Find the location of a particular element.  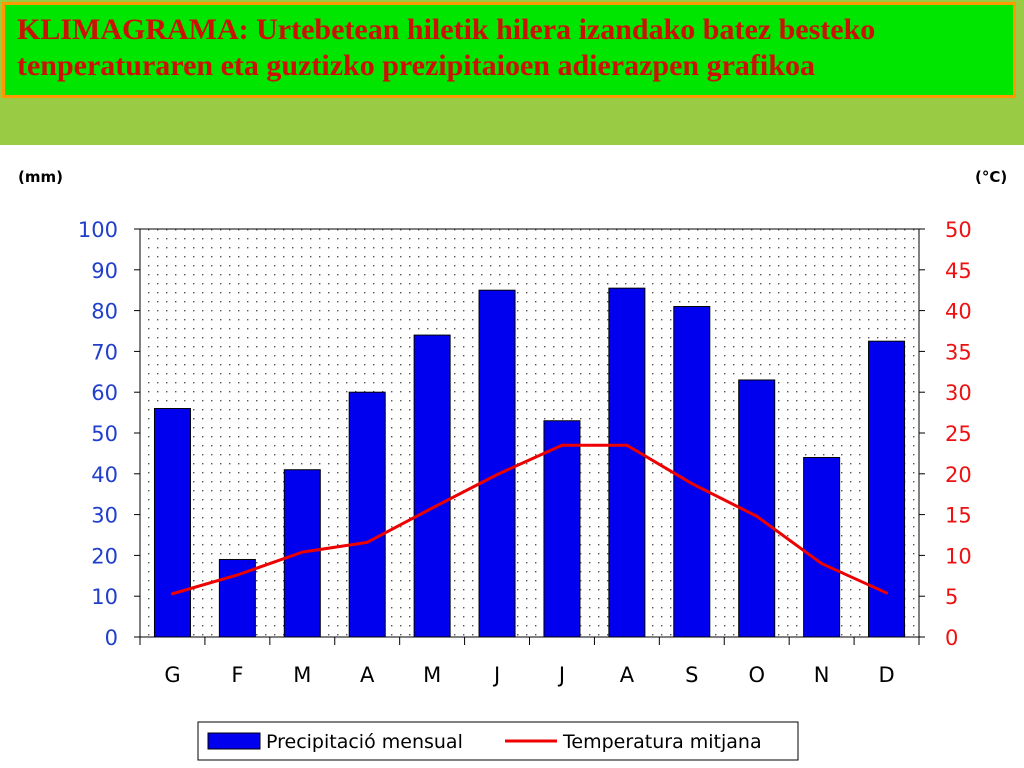

y-left-tick-label: 80 is located at coordinates (104, 312).